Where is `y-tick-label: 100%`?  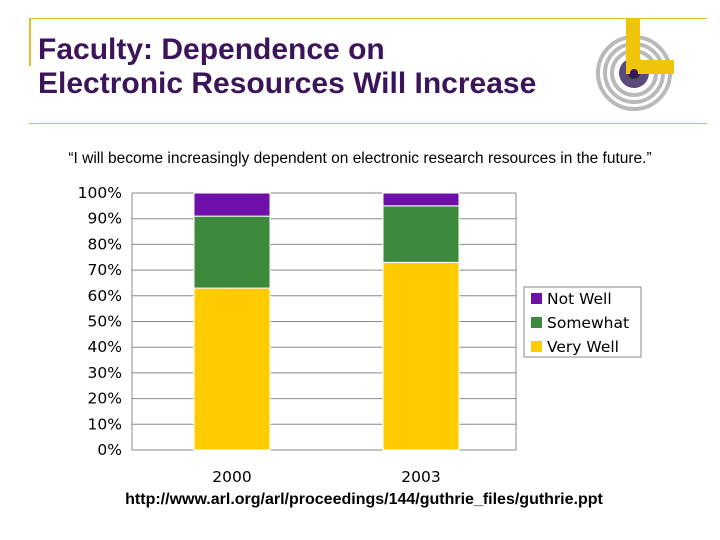
y-tick-label: 100% is located at coordinates (100, 193).